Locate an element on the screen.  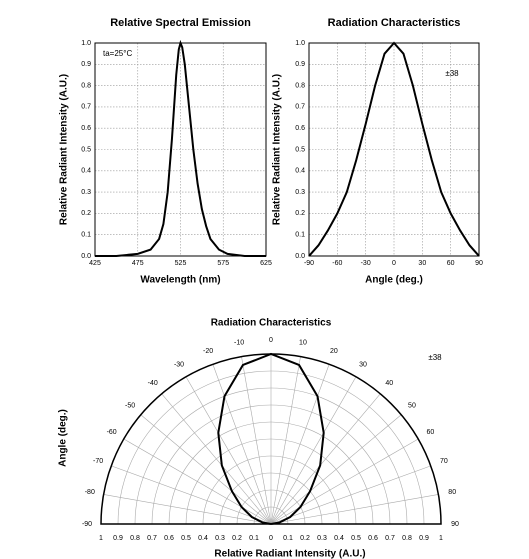
annotation: ta=25°C is located at coordinates (117, 53).